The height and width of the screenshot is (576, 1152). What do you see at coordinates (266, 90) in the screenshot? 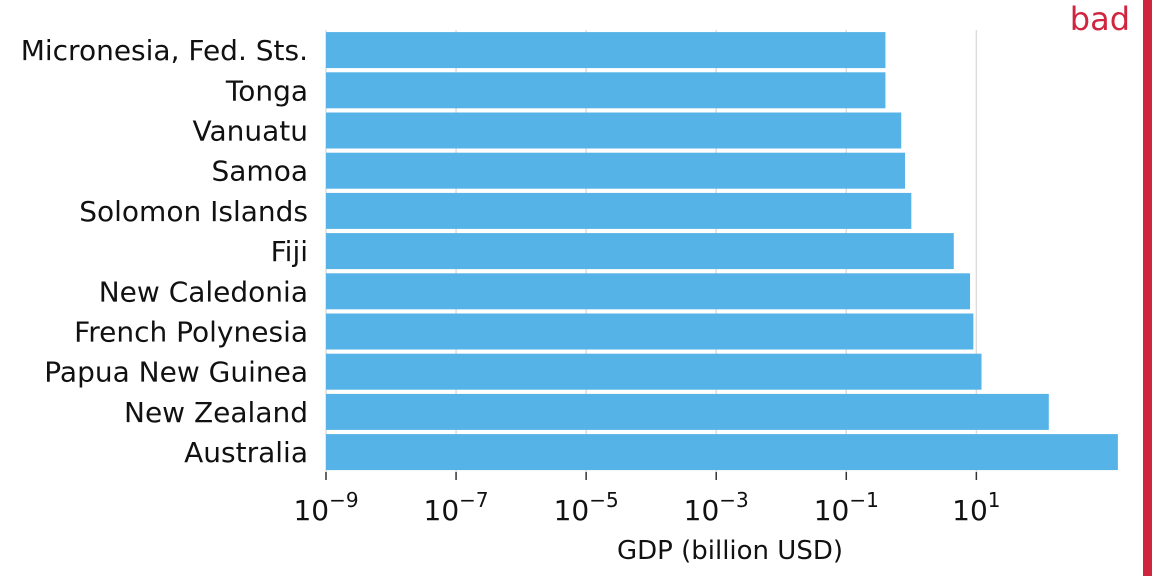
I see `category-label: Tonga` at bounding box center [266, 90].